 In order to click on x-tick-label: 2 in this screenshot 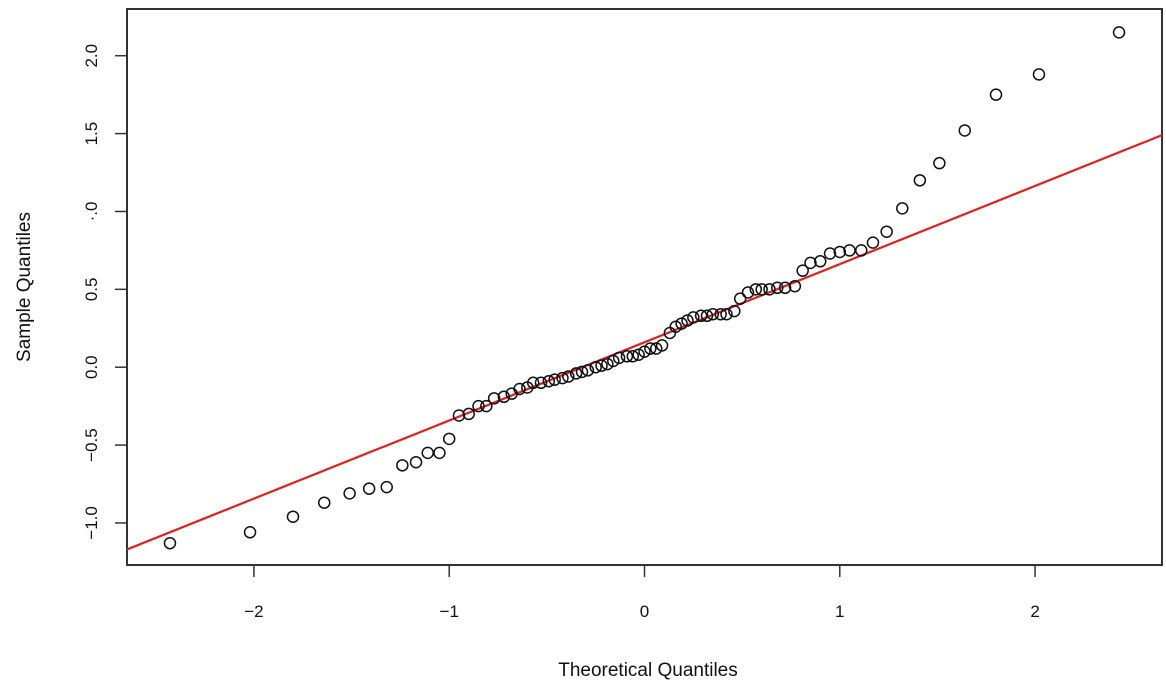, I will do `click(1034, 611)`.